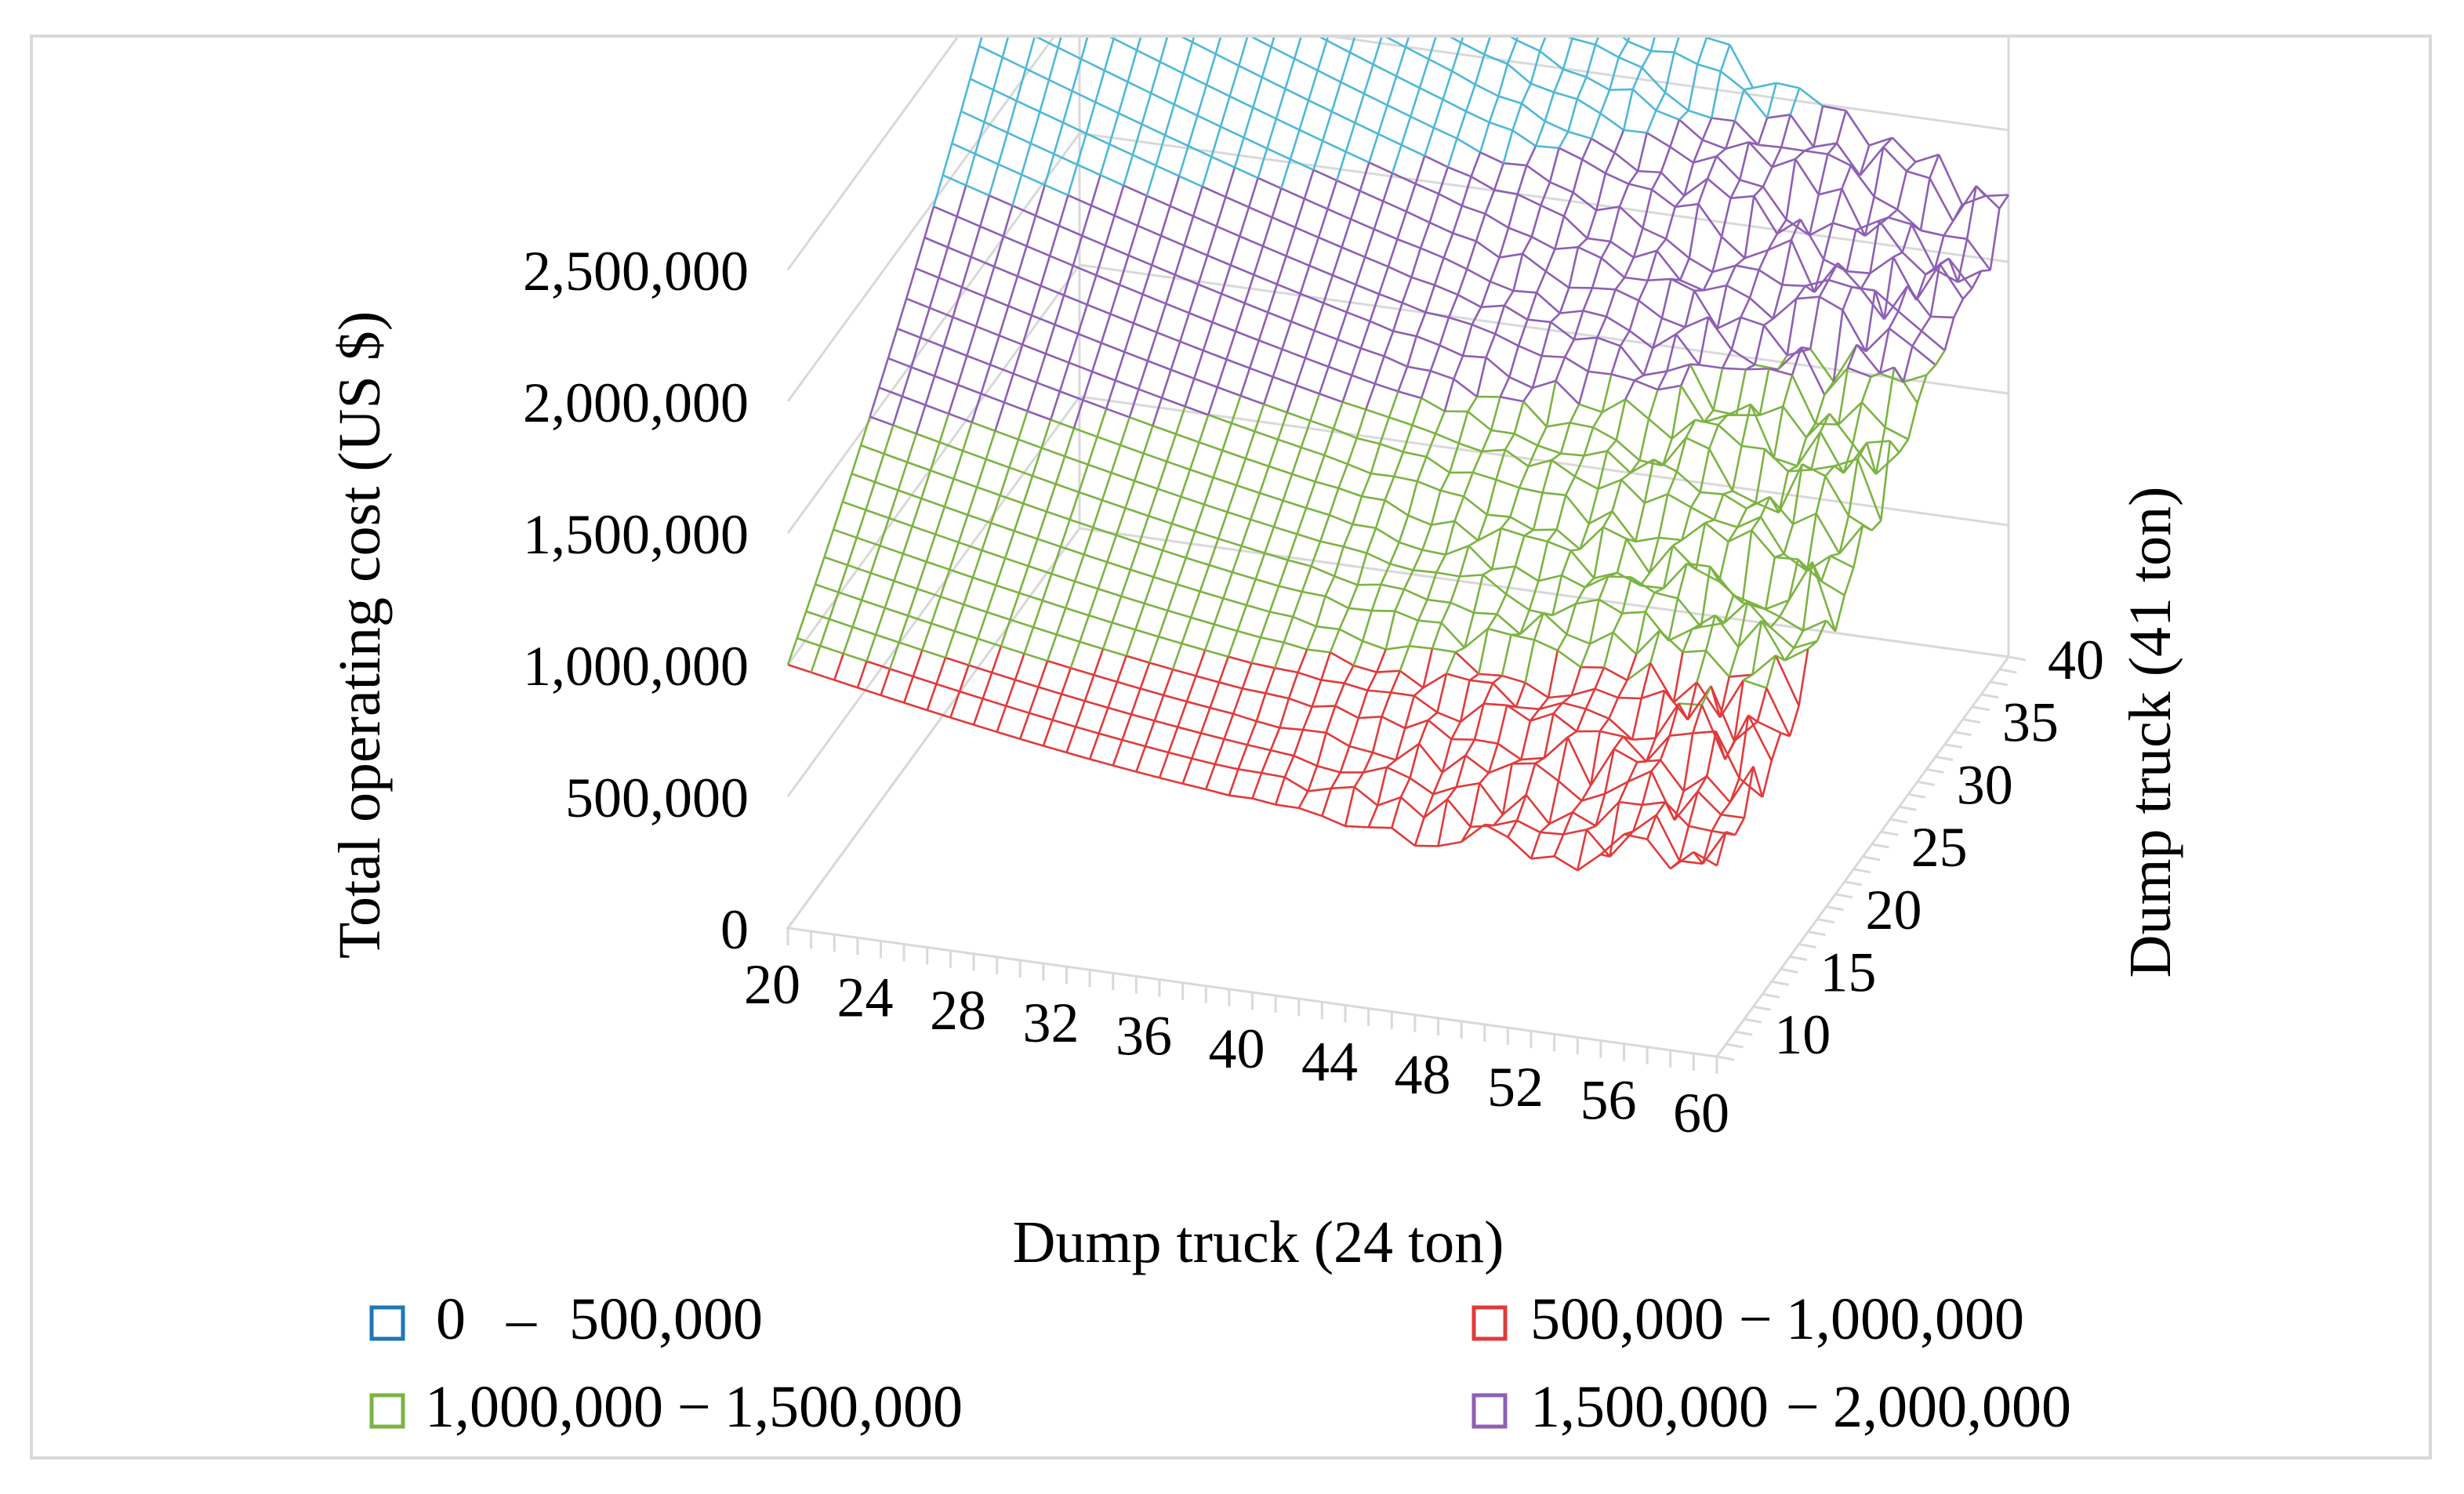 This screenshot has width=2464, height=1494. What do you see at coordinates (1803, 1407) in the screenshot?
I see `legend-dash-3: −` at bounding box center [1803, 1407].